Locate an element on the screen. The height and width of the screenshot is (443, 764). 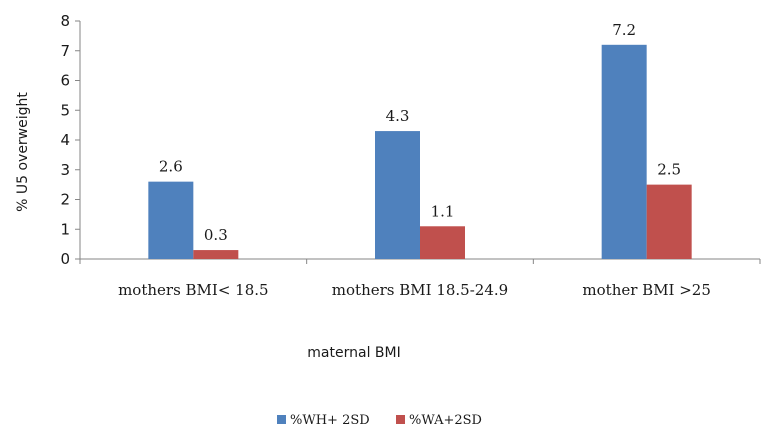
x-axis-title: maternal BMI is located at coordinates (353, 353).